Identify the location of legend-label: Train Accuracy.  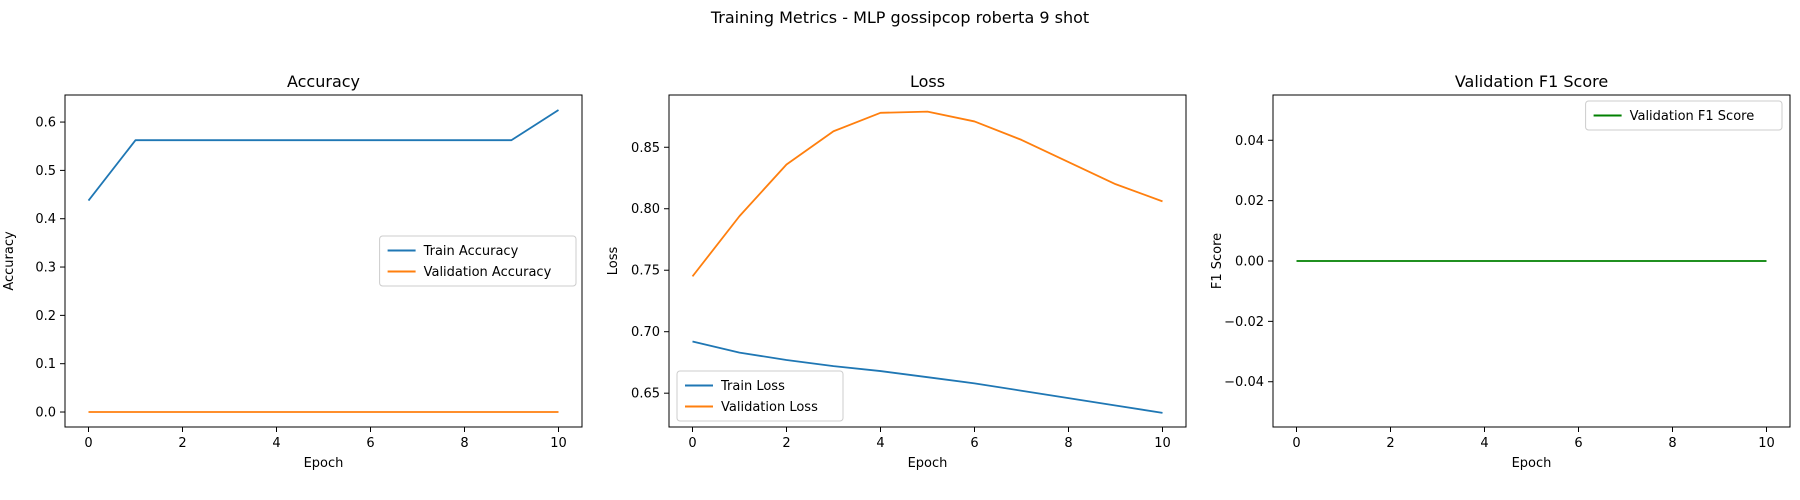
(471, 251).